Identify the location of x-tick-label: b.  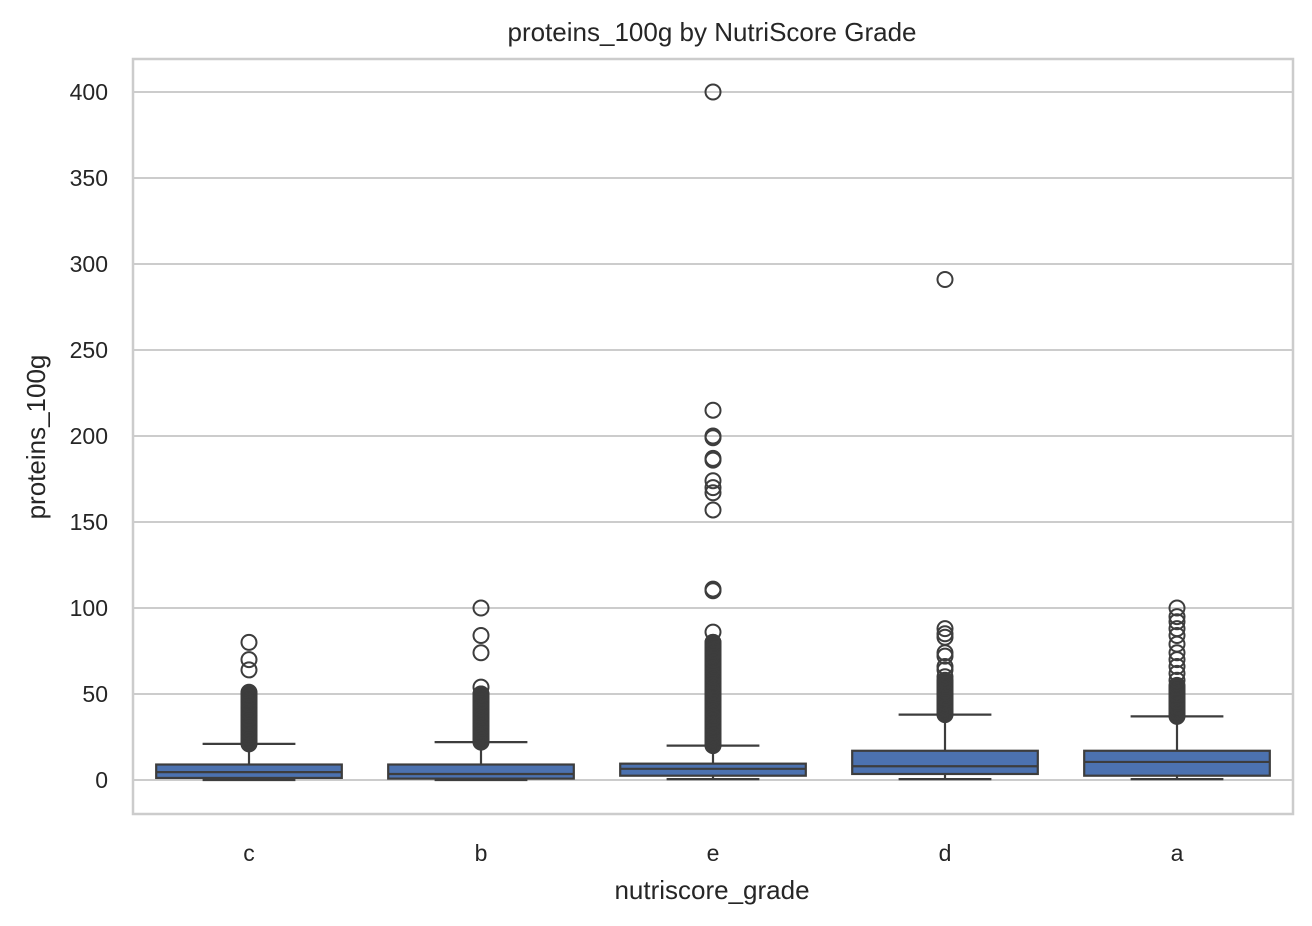
(481, 853).